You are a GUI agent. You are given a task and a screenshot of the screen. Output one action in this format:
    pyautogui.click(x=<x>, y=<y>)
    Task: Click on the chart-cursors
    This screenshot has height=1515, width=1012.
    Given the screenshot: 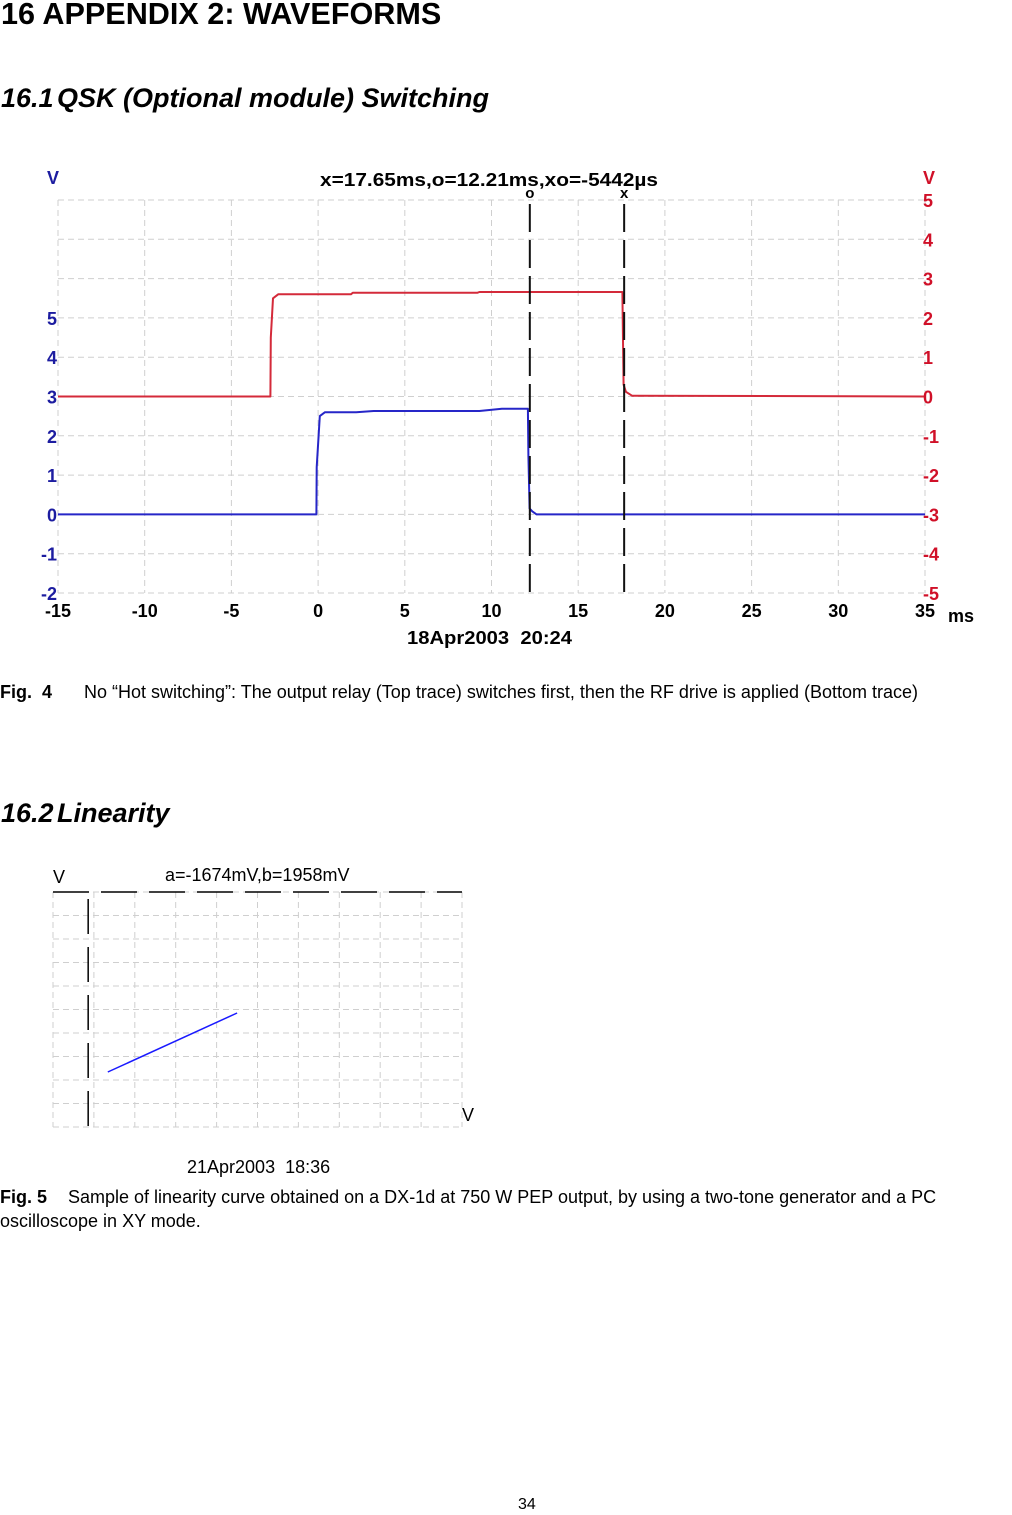 What is the action you would take?
    pyautogui.click(x=257, y=1009)
    